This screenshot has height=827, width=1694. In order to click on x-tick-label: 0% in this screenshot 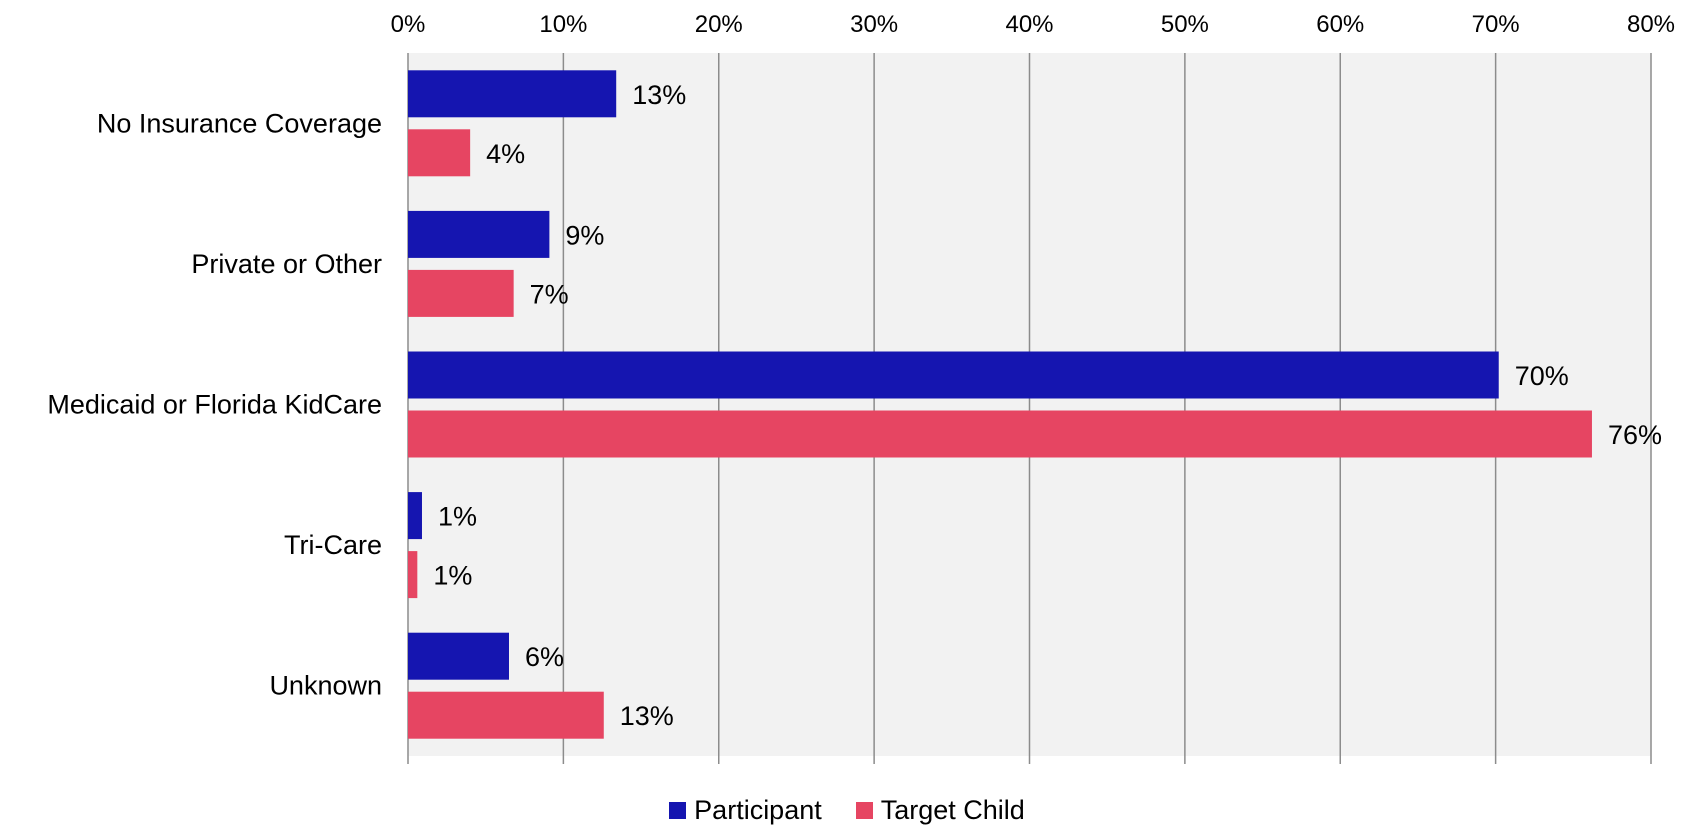, I will do `click(408, 24)`.